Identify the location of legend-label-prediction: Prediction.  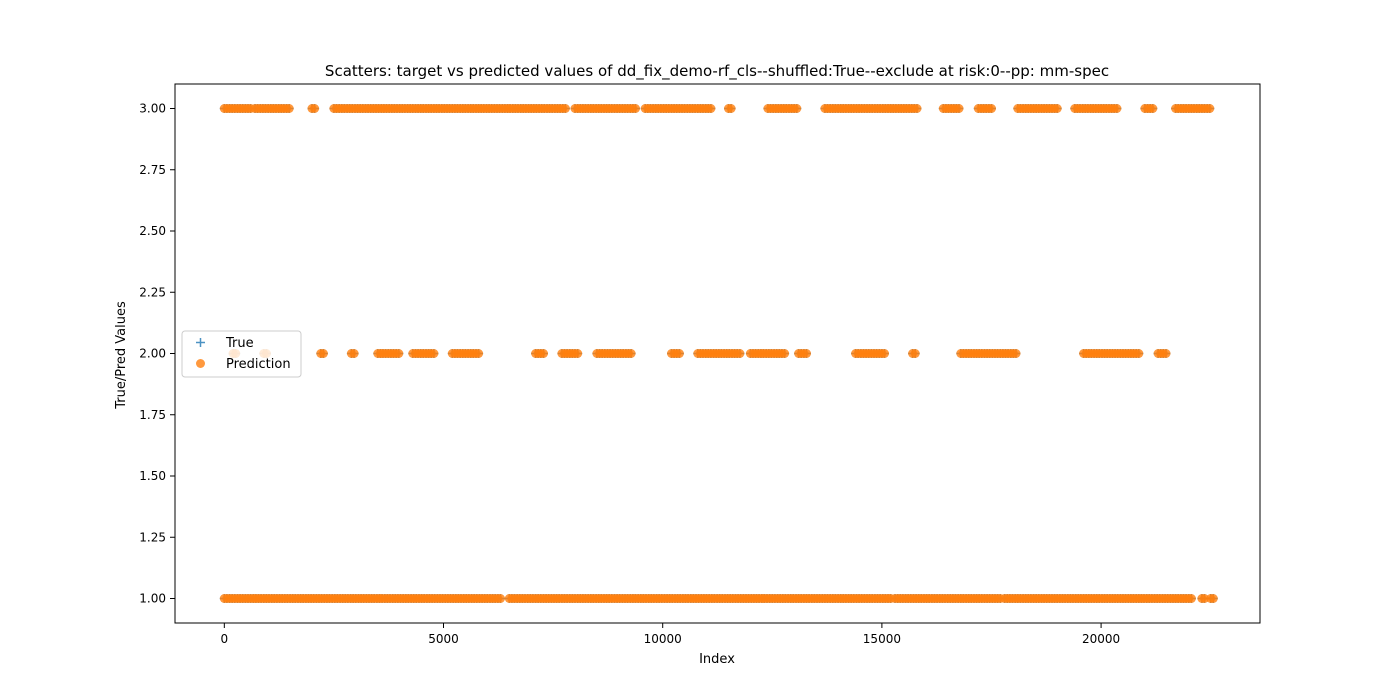
(258, 364).